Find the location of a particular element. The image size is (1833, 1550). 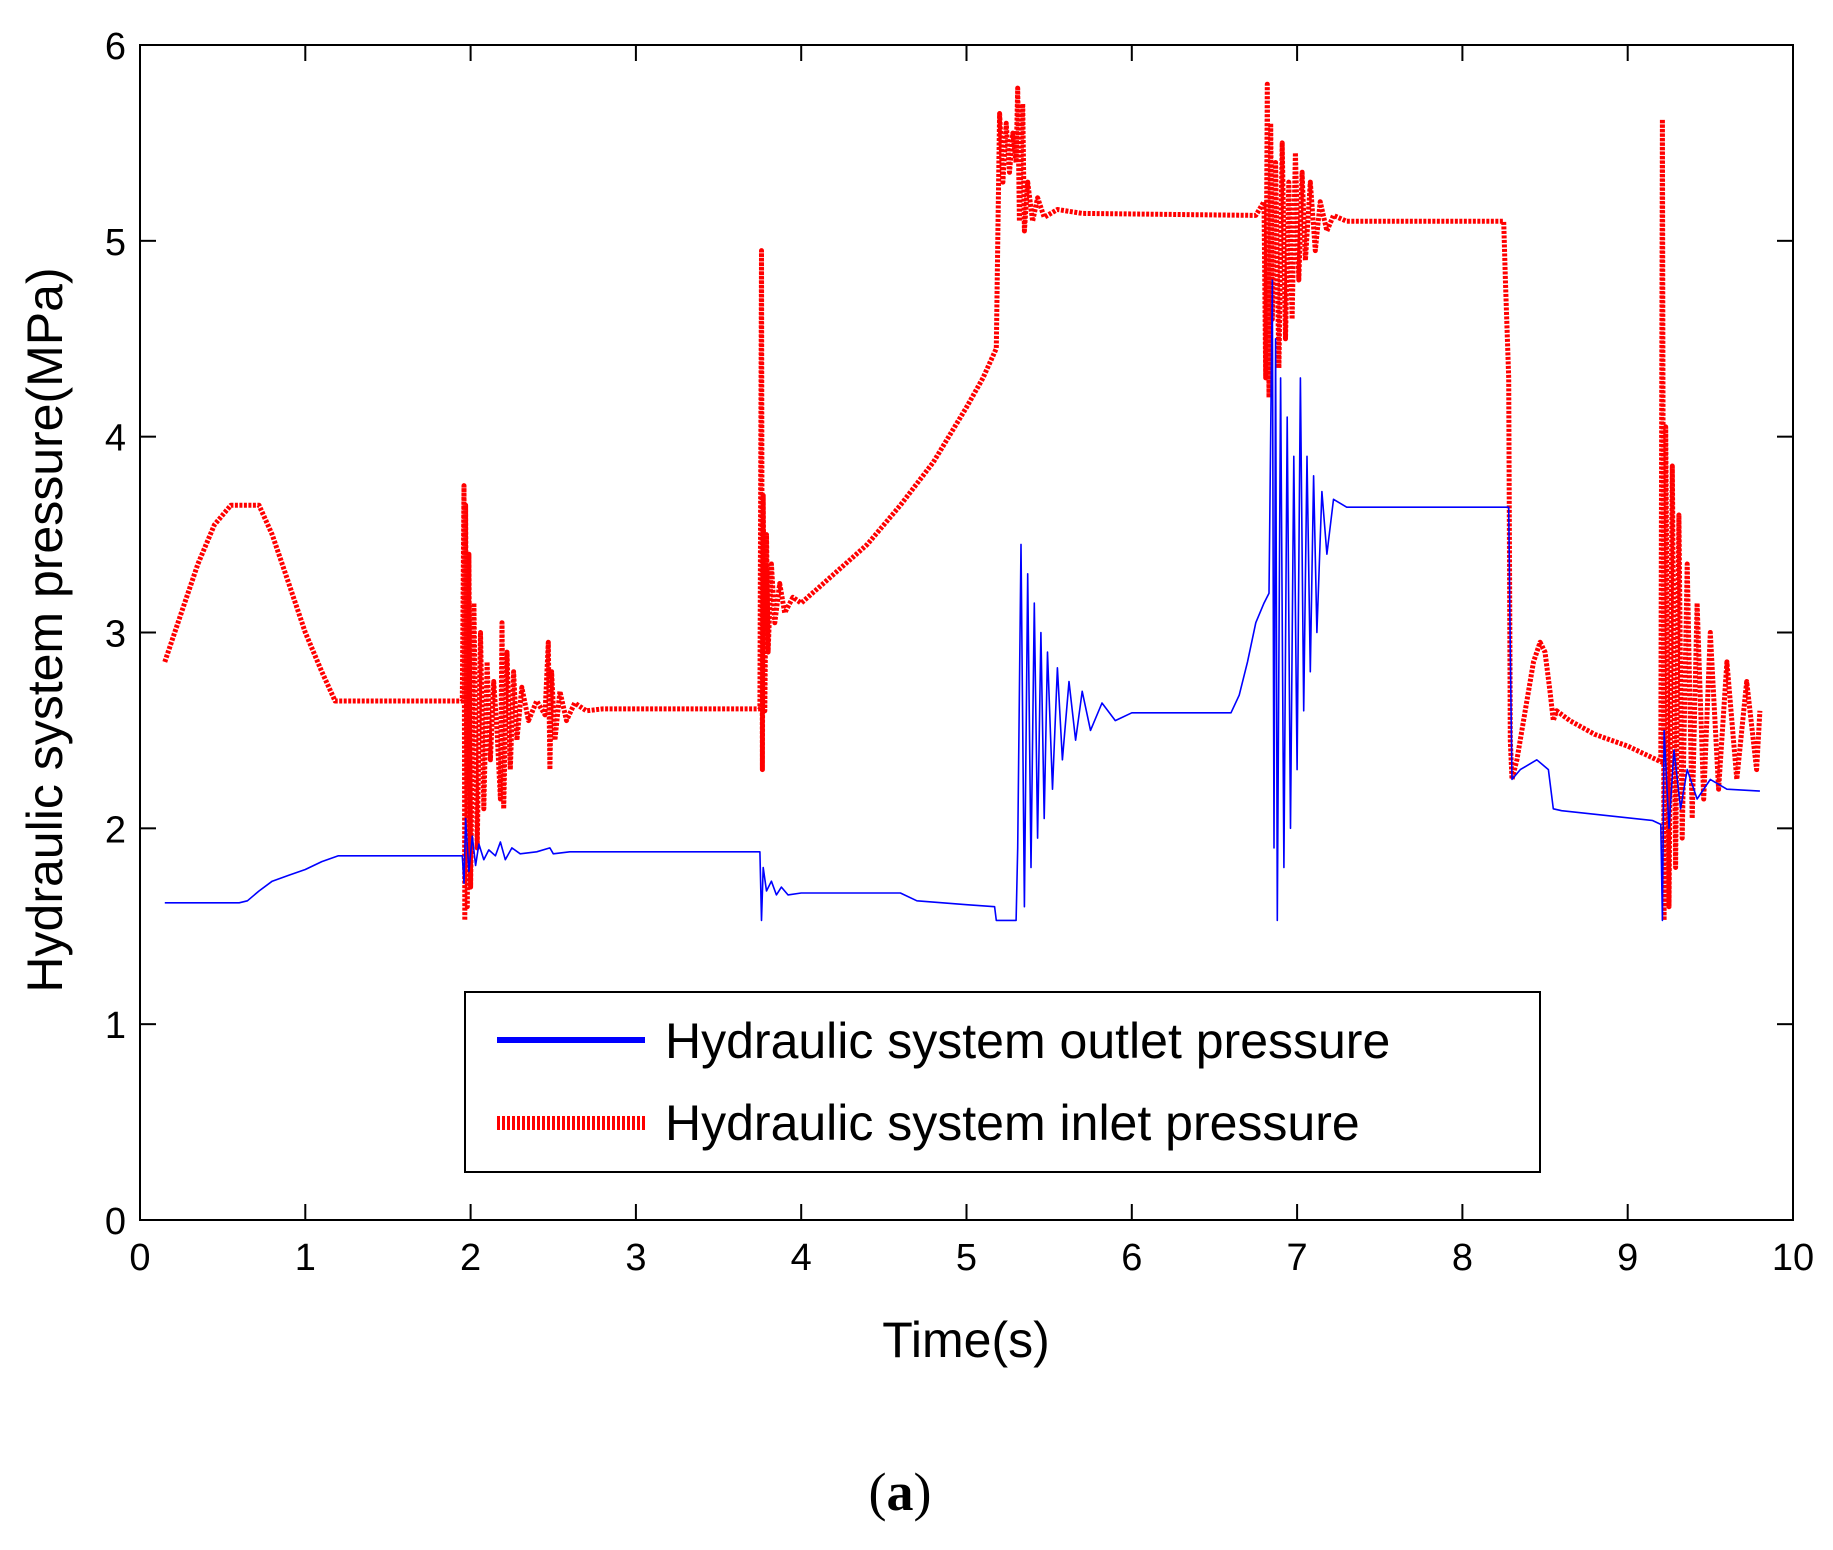

caption-close-paren: ) is located at coordinates (923, 1492).